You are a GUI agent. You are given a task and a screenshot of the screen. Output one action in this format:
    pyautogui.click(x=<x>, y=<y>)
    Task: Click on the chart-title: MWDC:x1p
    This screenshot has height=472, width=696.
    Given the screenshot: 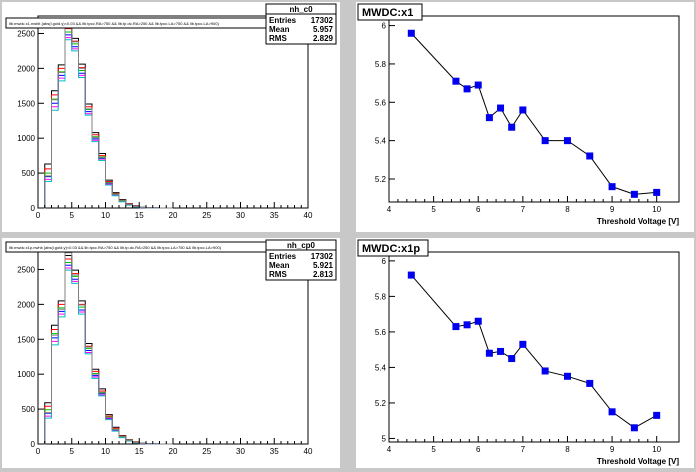 What is the action you would take?
    pyautogui.click(x=391, y=249)
    